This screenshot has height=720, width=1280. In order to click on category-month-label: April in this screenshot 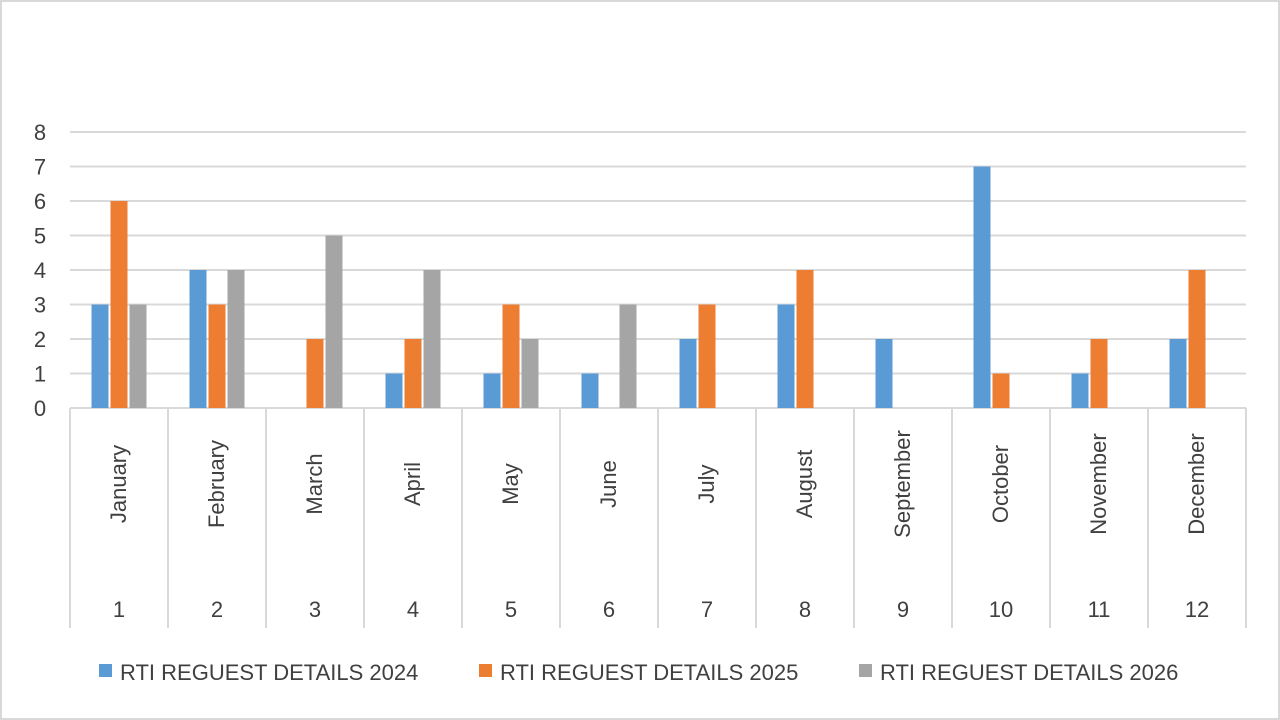, I will do `click(412, 484)`.